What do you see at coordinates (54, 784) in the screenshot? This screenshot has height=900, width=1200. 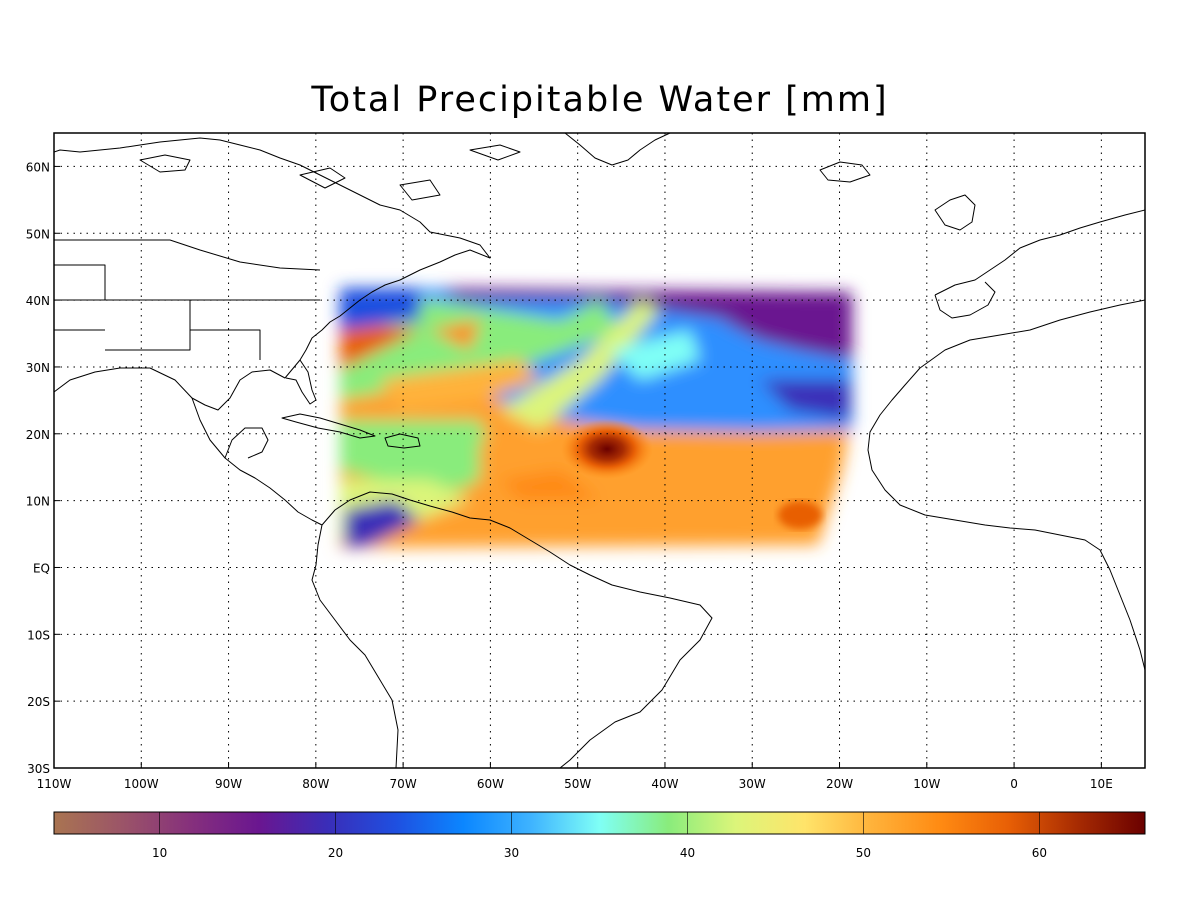 I see `x-tick-label: 110W` at bounding box center [54, 784].